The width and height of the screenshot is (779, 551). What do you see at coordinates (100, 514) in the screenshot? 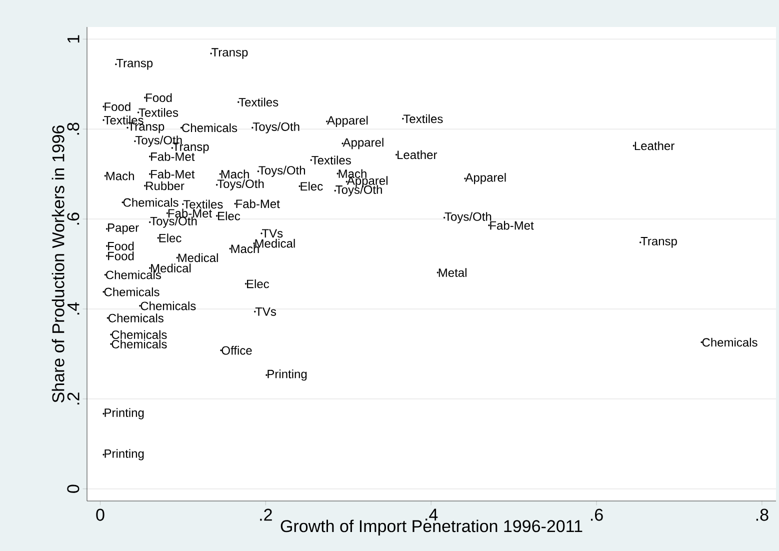
I see `x-tick-label: 0` at bounding box center [100, 514].